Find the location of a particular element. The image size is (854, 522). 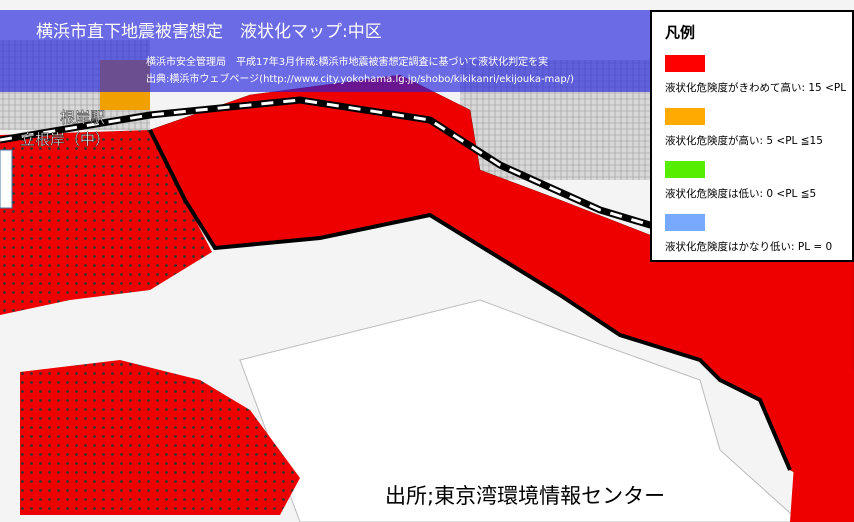

legend-label: 液状化危険度はかなり低い: PL = 0 is located at coordinates (748, 246).